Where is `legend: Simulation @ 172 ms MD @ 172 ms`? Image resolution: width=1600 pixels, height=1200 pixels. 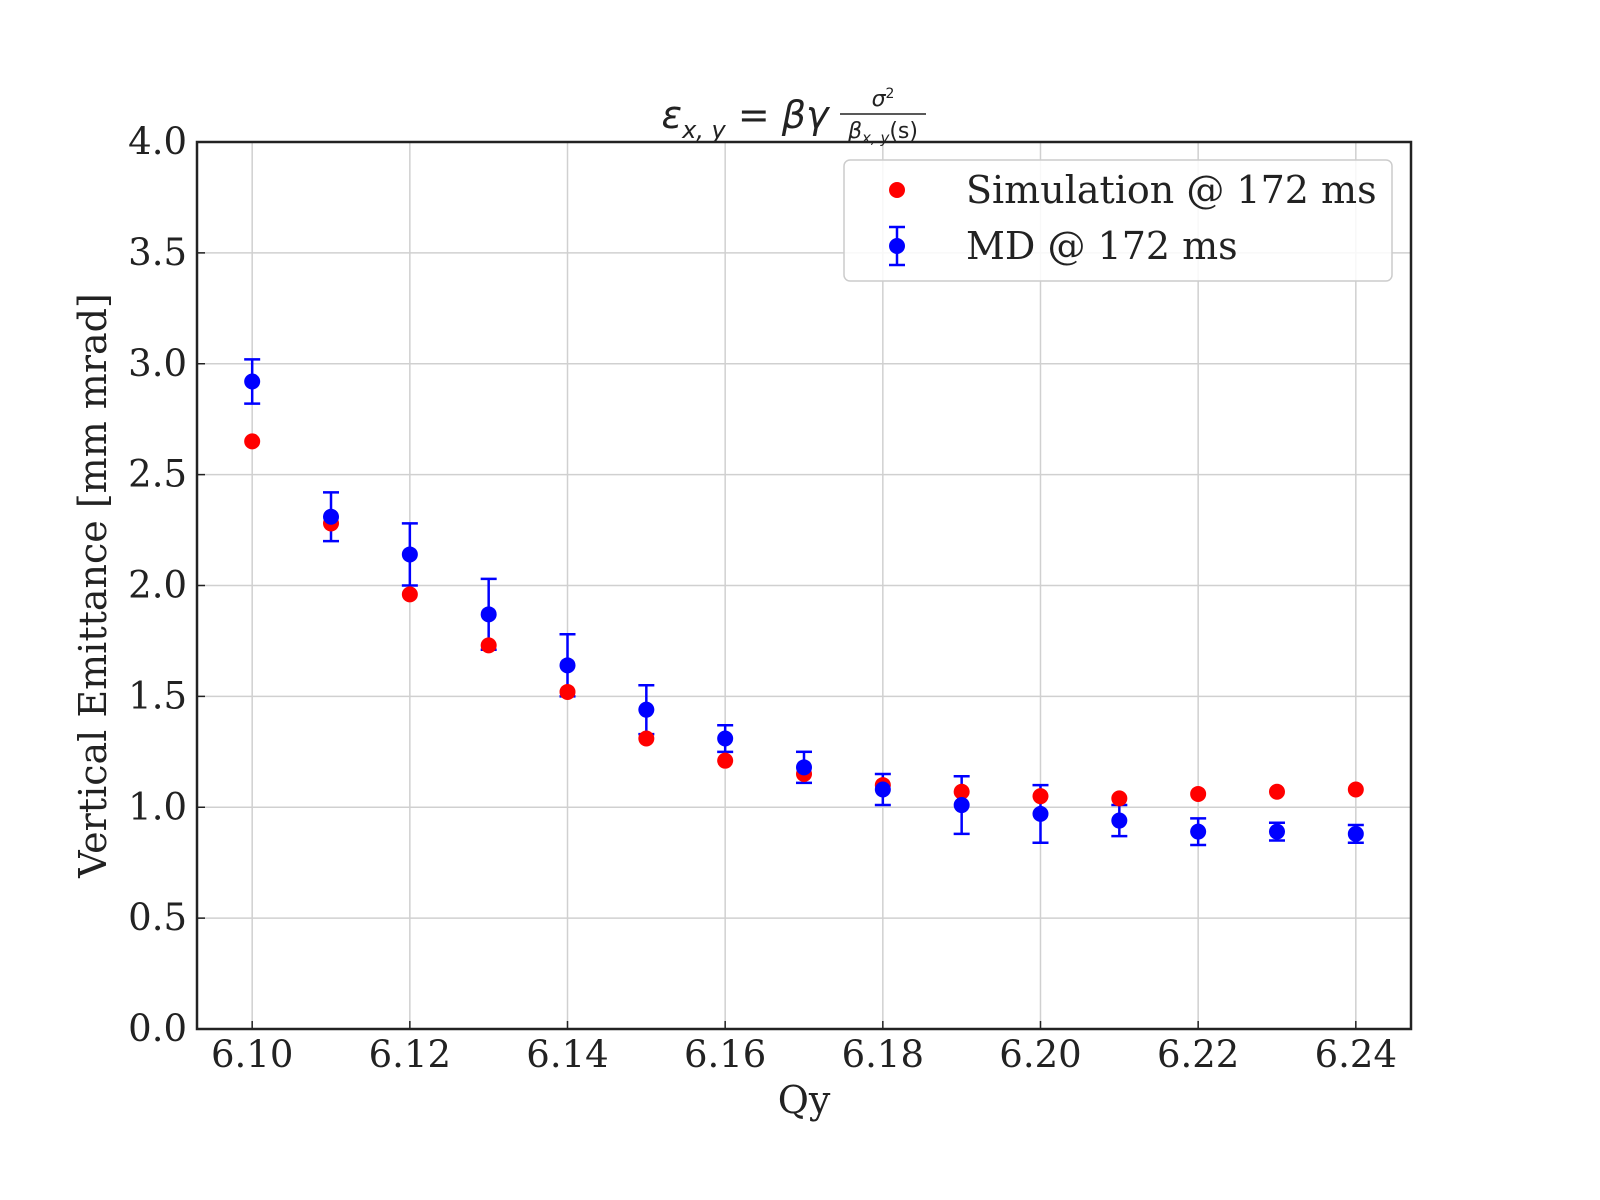
legend: Simulation @ 172 ms MD @ 172 ms is located at coordinates (1118, 220).